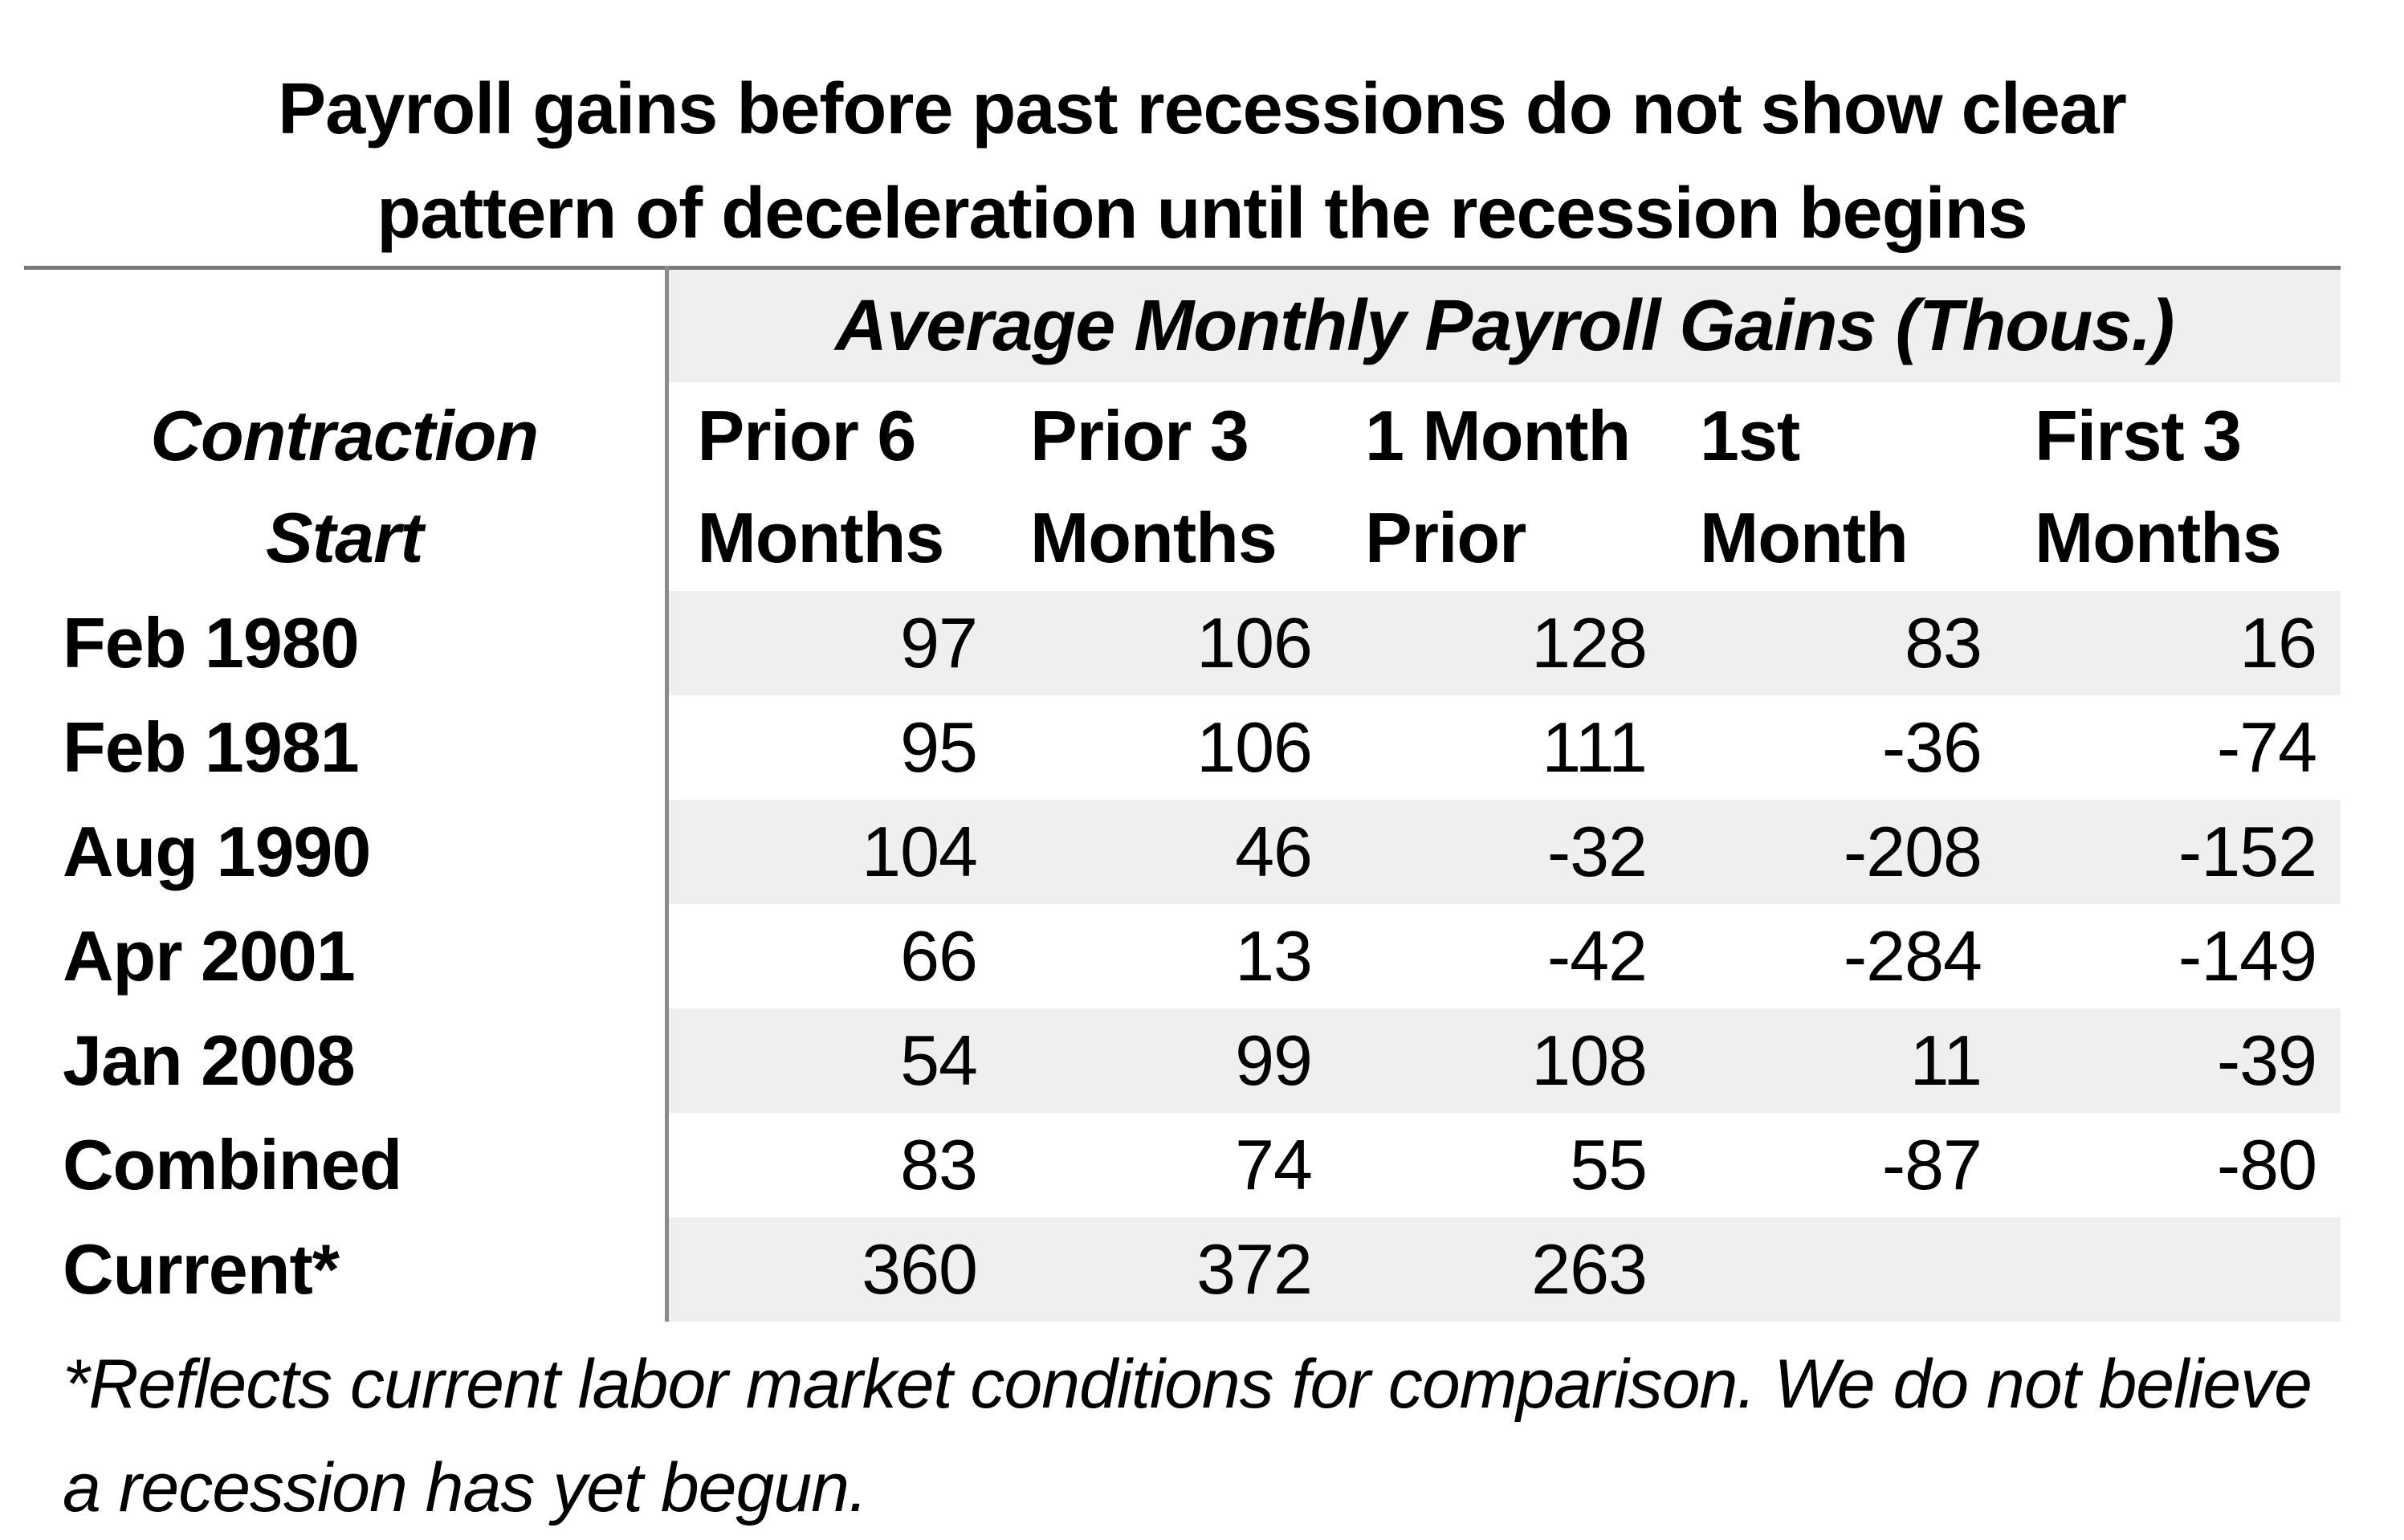  I want to click on row-label: Current*, so click(345, 1269).